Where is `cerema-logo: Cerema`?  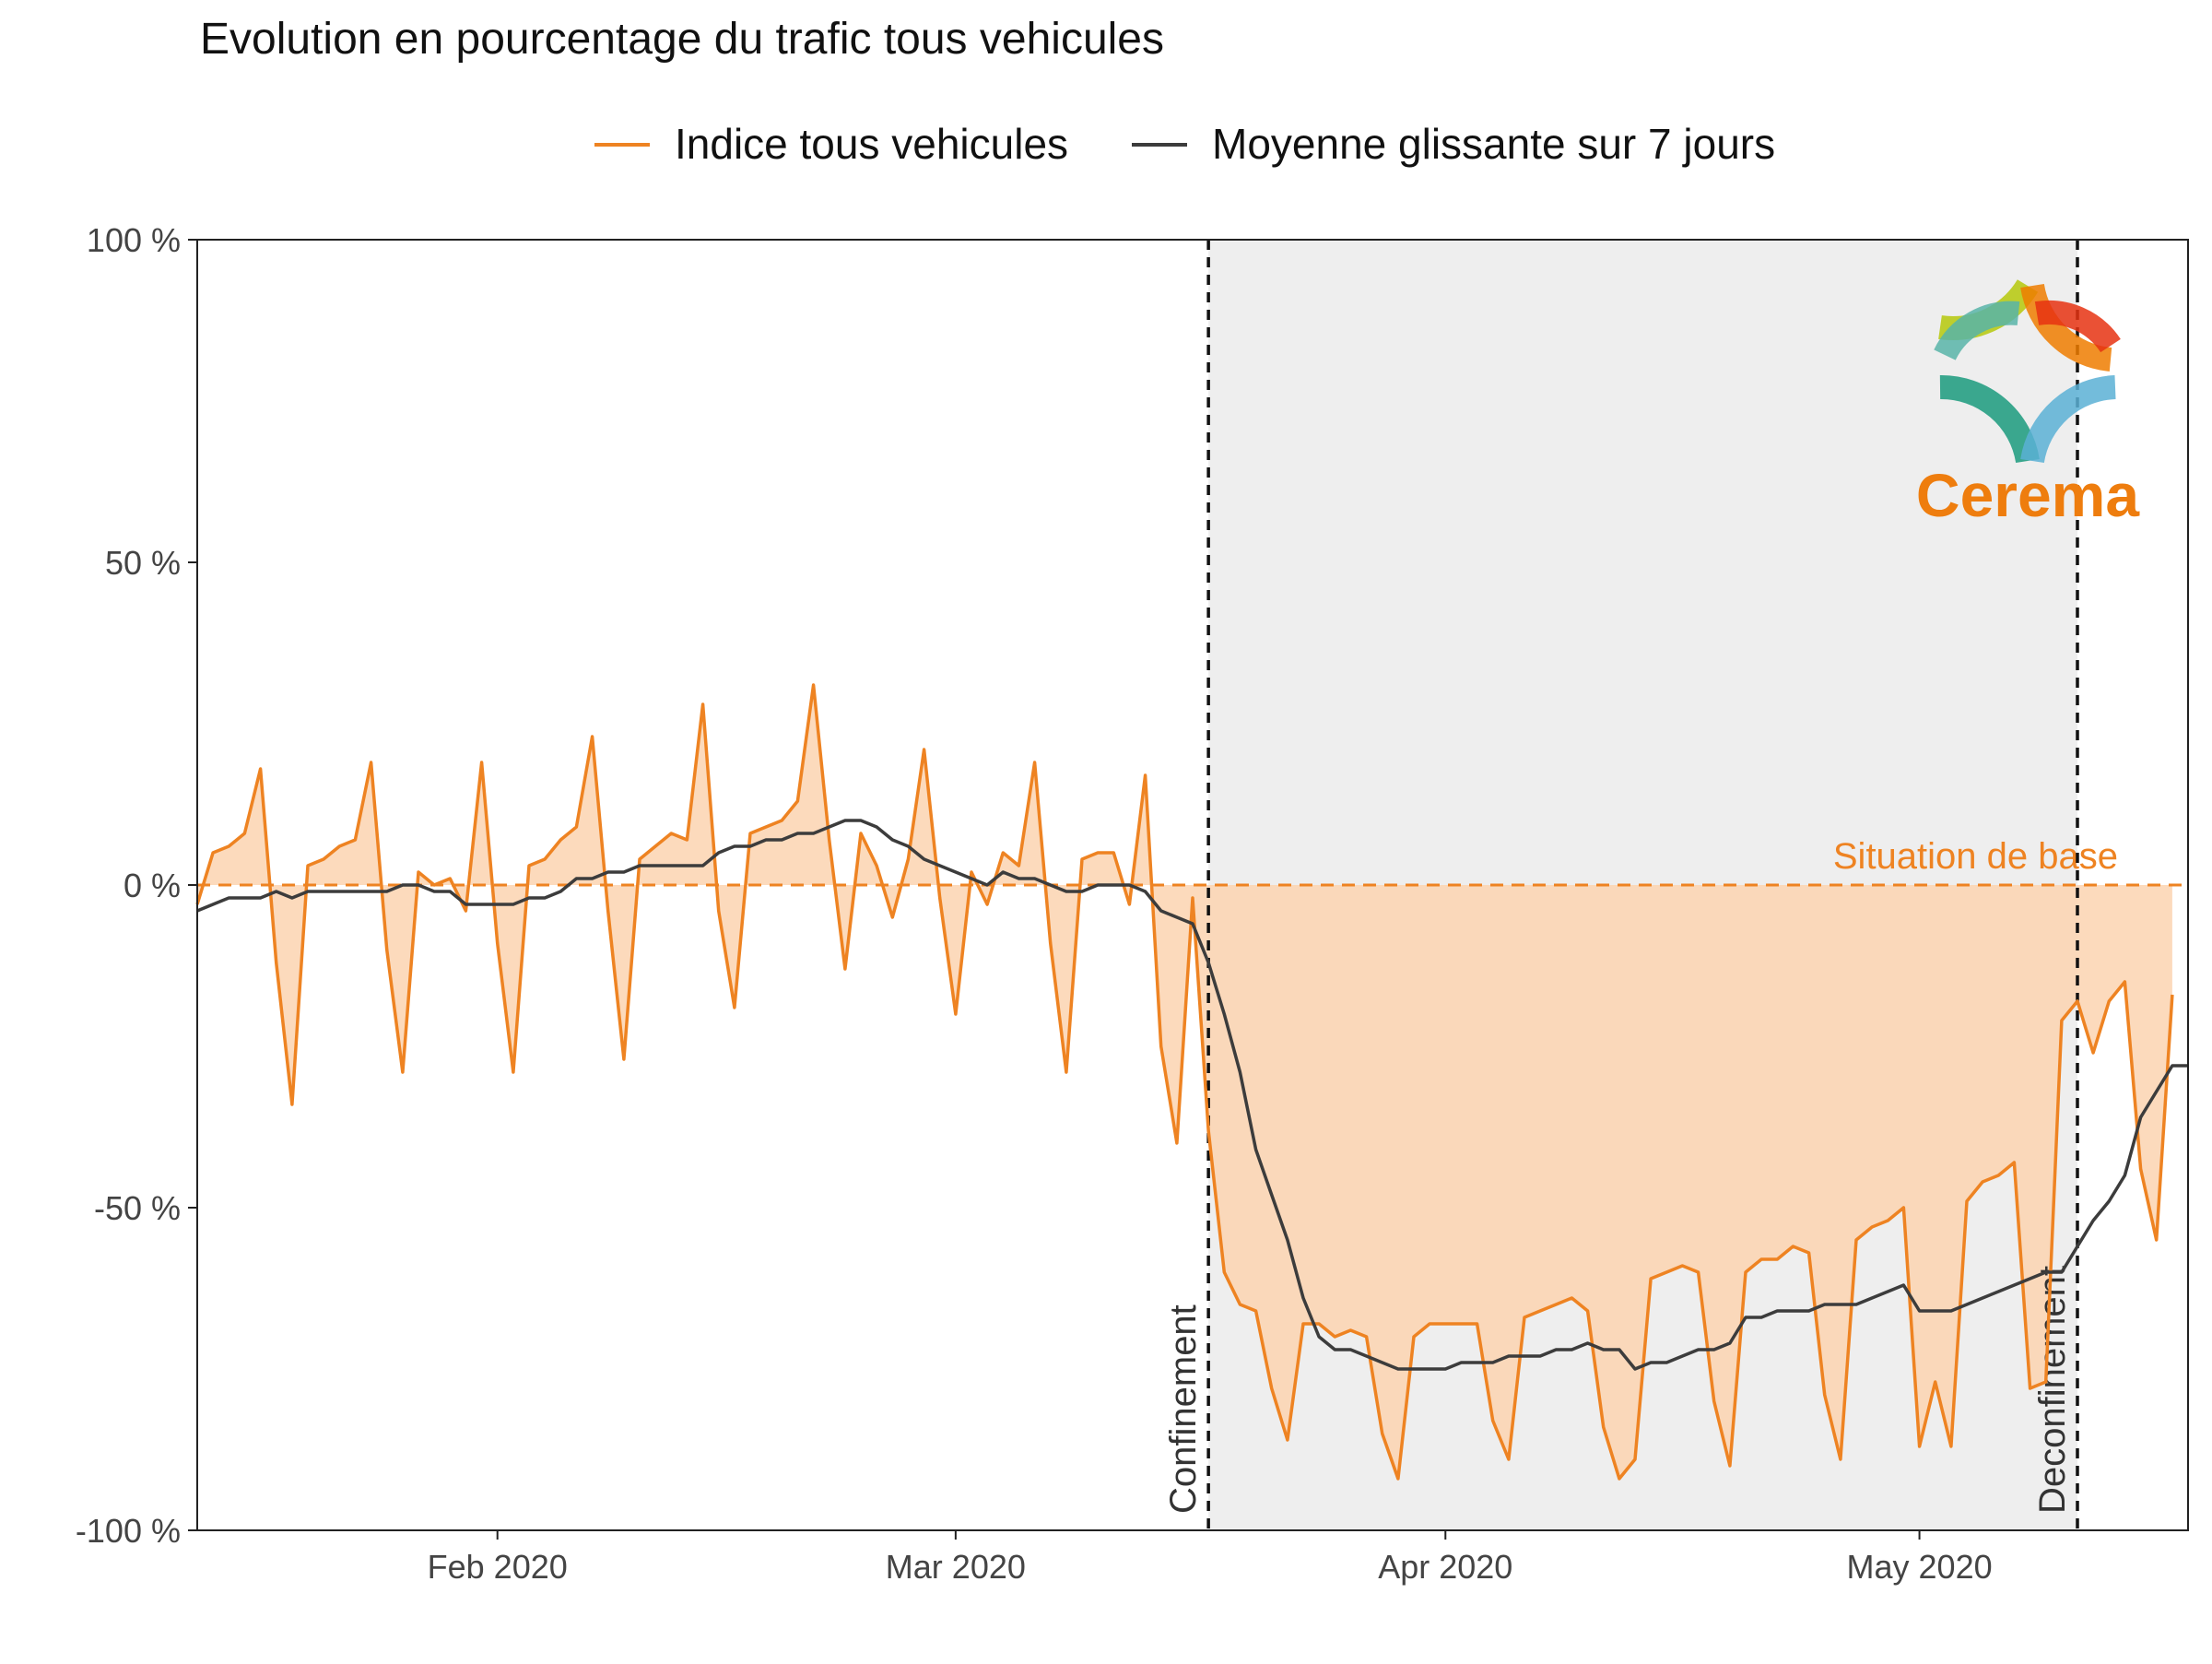 cerema-logo: Cerema is located at coordinates (2028, 403).